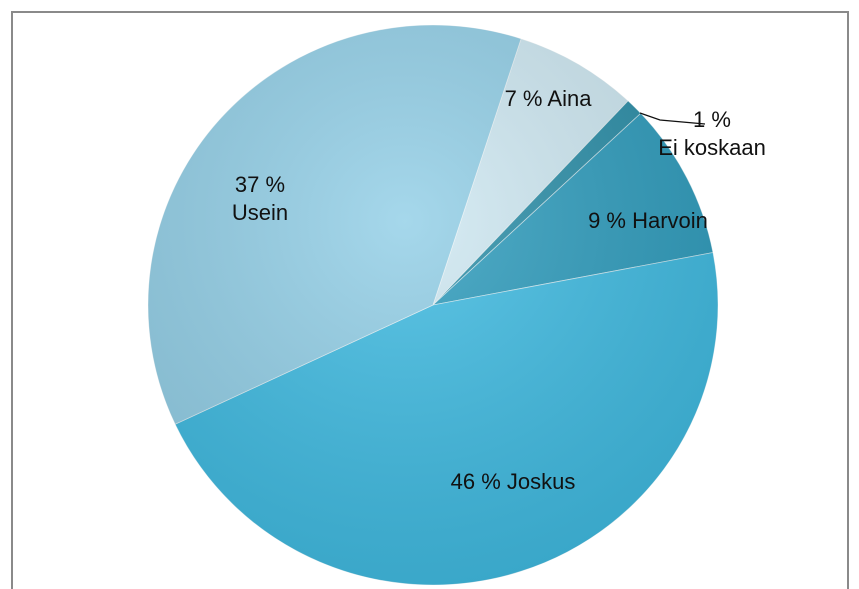 The image size is (859, 589). I want to click on data-label: 7 % Aina, so click(549, 98).